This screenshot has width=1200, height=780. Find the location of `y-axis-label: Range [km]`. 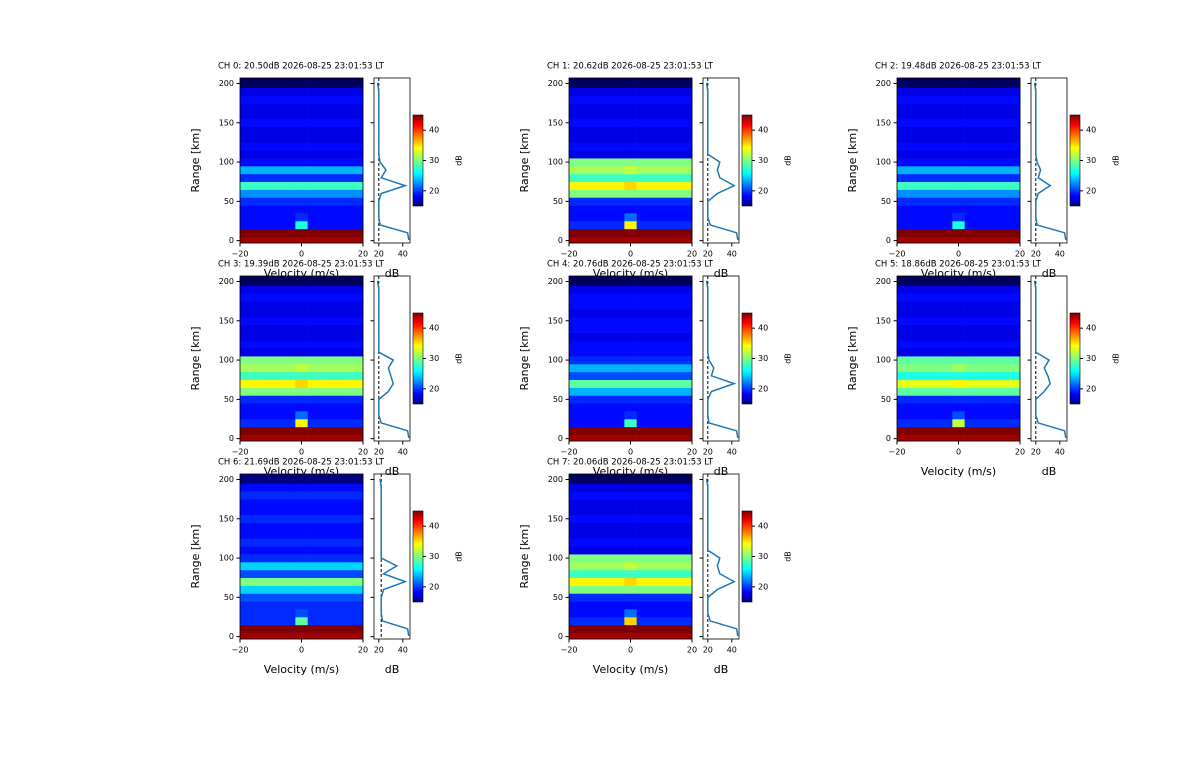

y-axis-label: Range [km] is located at coordinates (524, 160).